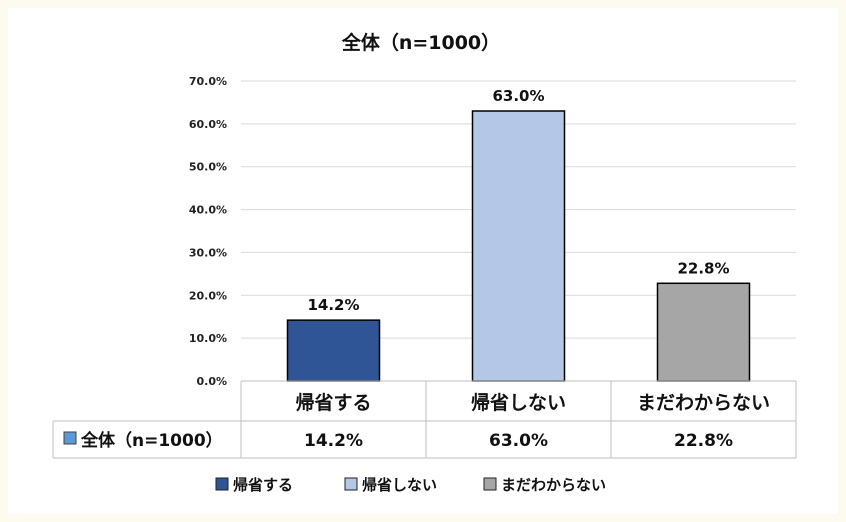  I want to click on series-key-swatch, so click(70, 438).